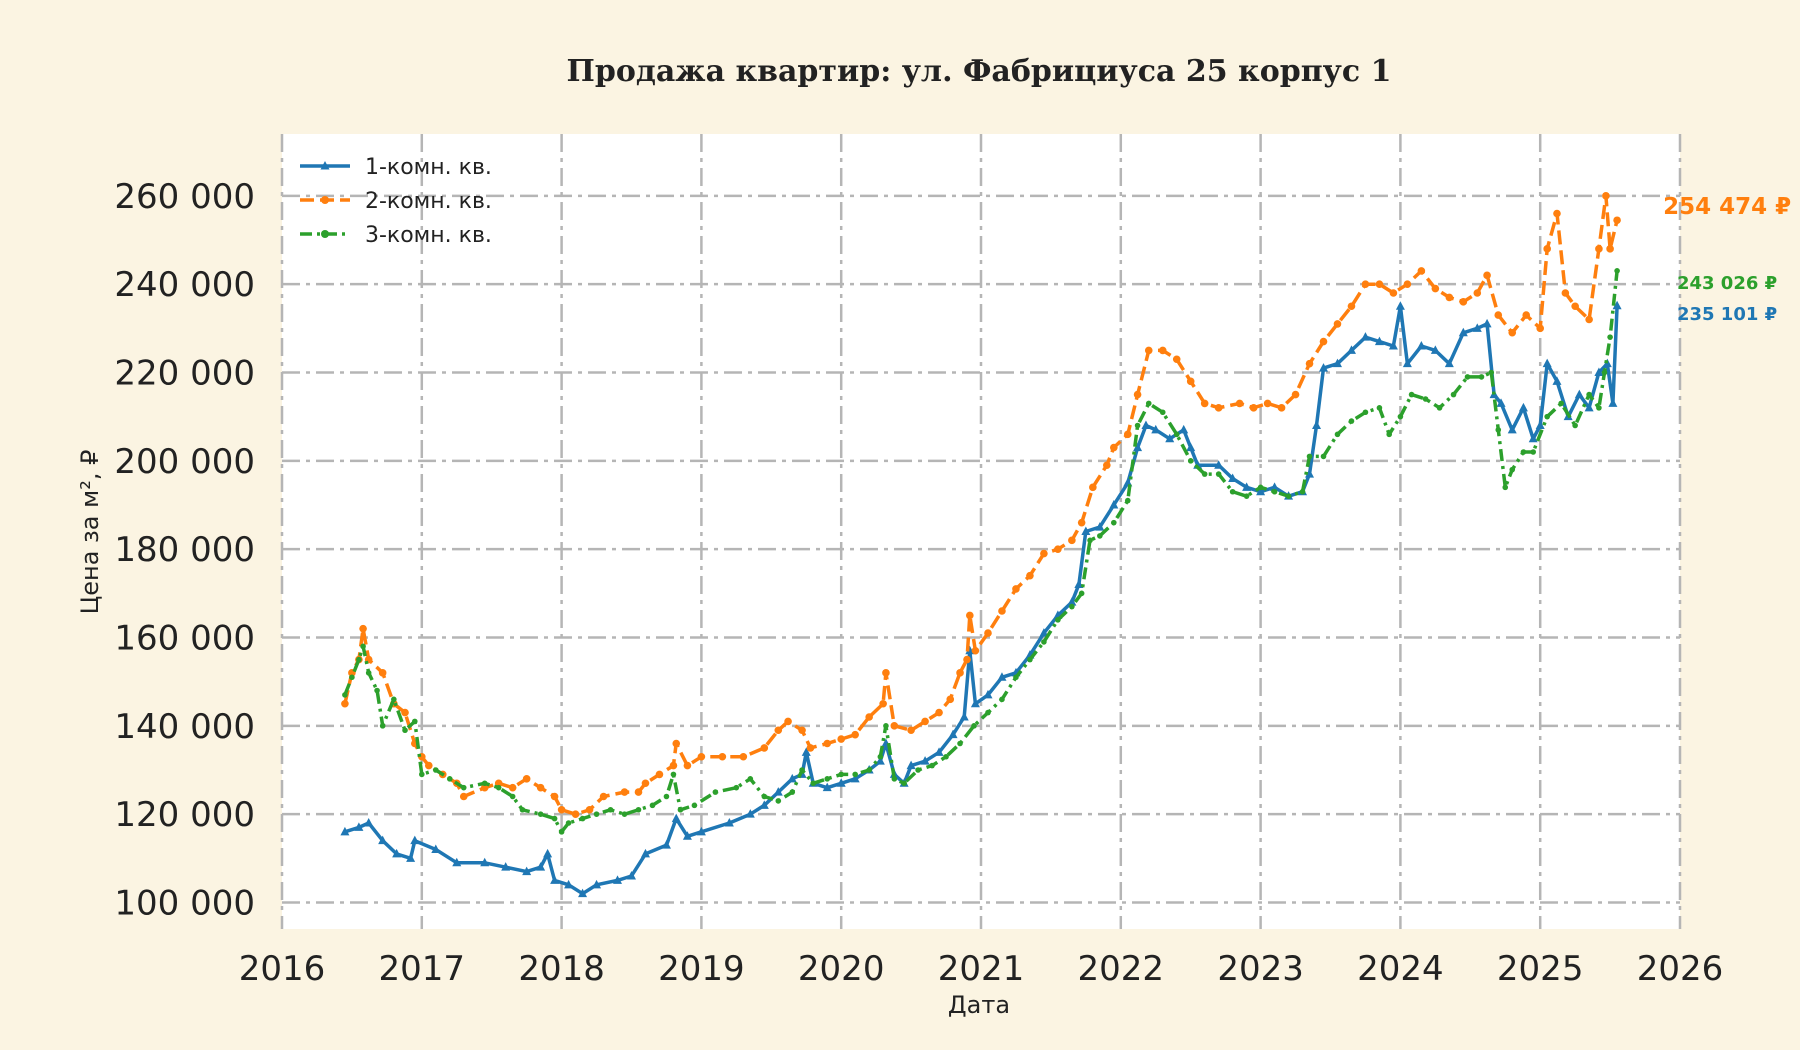  I want to click on y-tick-label: 220 000, so click(184, 374).